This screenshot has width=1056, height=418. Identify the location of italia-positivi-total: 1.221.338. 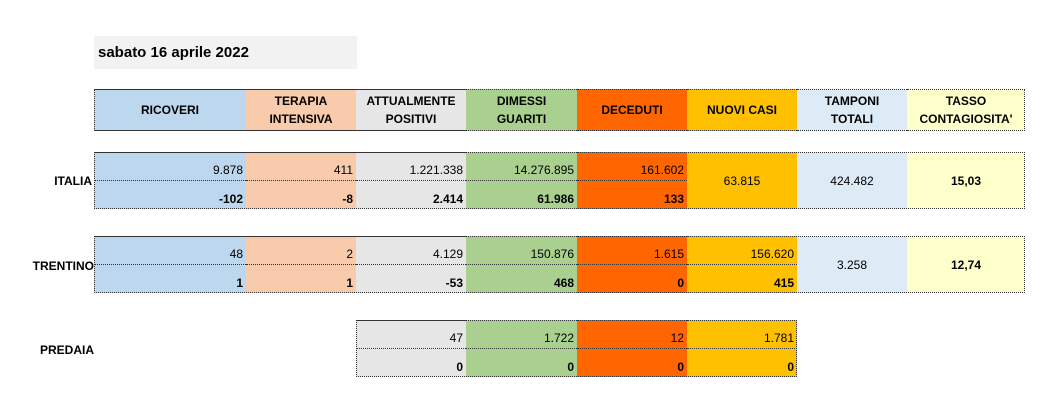
(411, 166).